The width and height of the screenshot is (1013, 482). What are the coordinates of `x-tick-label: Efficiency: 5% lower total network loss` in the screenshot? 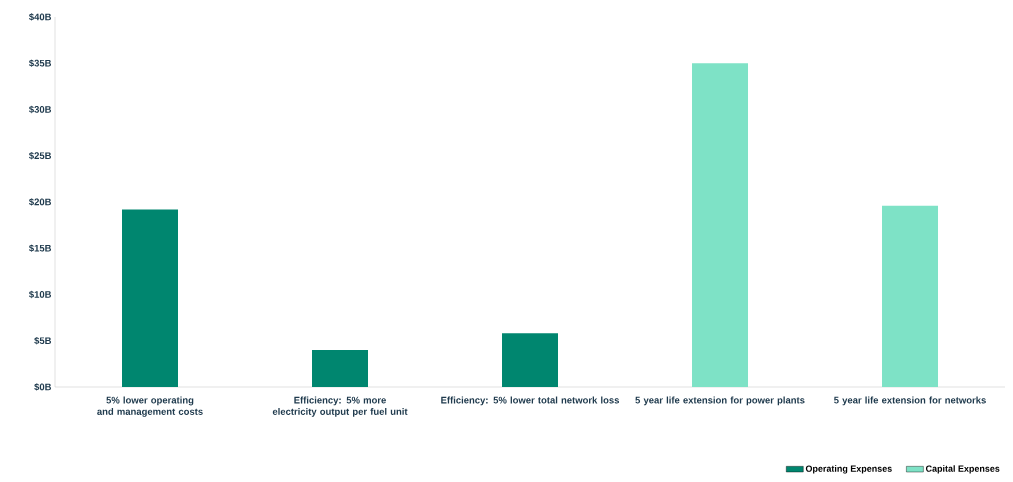 It's located at (530, 401).